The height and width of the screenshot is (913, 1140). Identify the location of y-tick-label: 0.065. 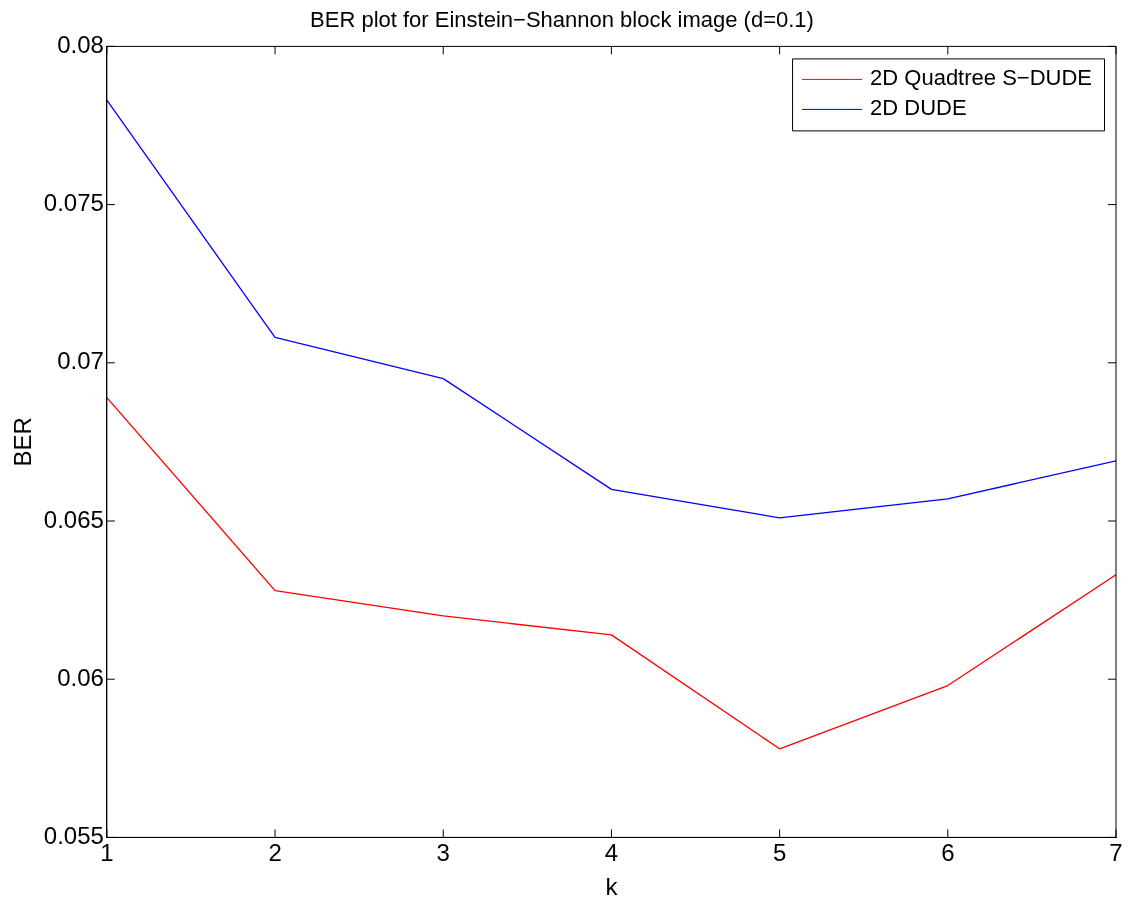
(73, 519).